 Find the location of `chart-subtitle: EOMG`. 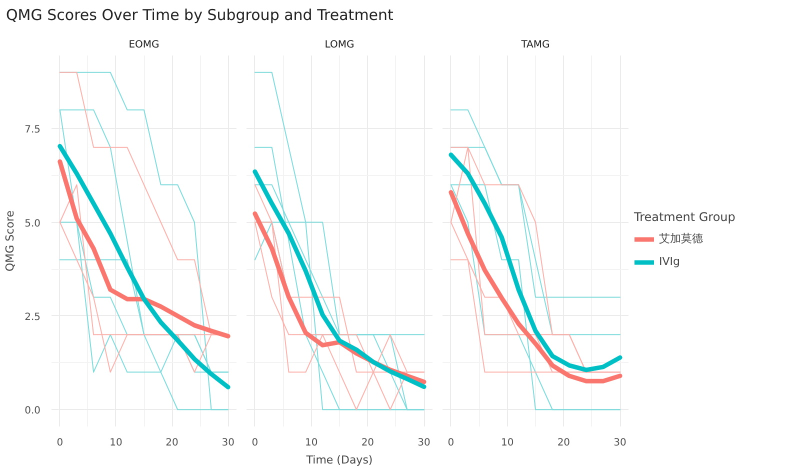

chart-subtitle: EOMG is located at coordinates (144, 45).